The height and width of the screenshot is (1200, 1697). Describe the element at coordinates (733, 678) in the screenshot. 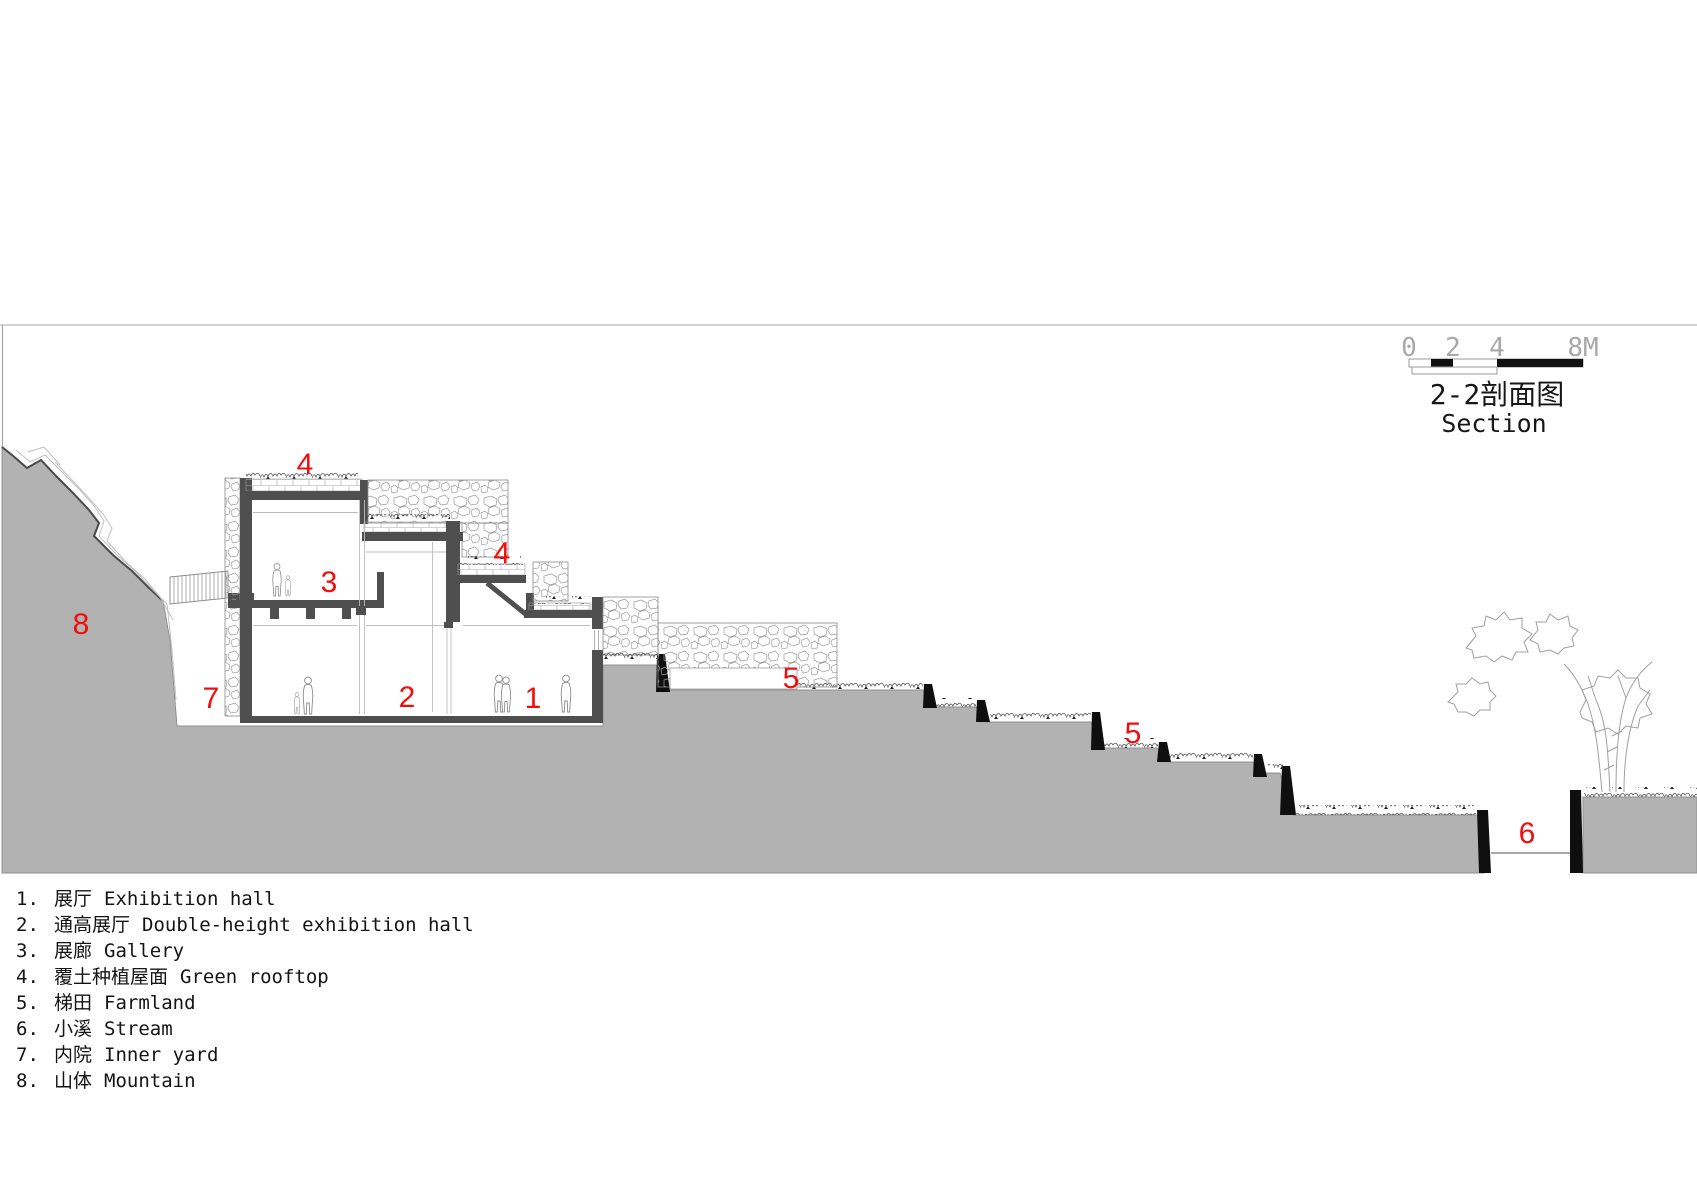

I see `farmland-bed` at that location.